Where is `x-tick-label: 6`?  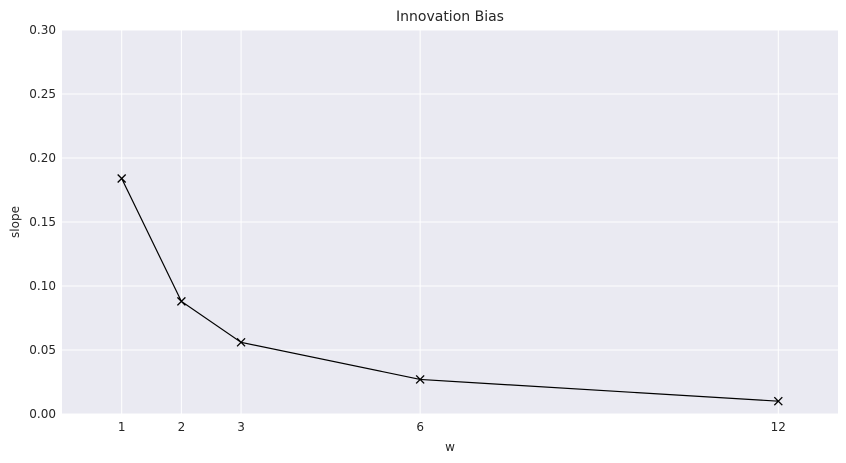
x-tick-label: 6 is located at coordinates (420, 427).